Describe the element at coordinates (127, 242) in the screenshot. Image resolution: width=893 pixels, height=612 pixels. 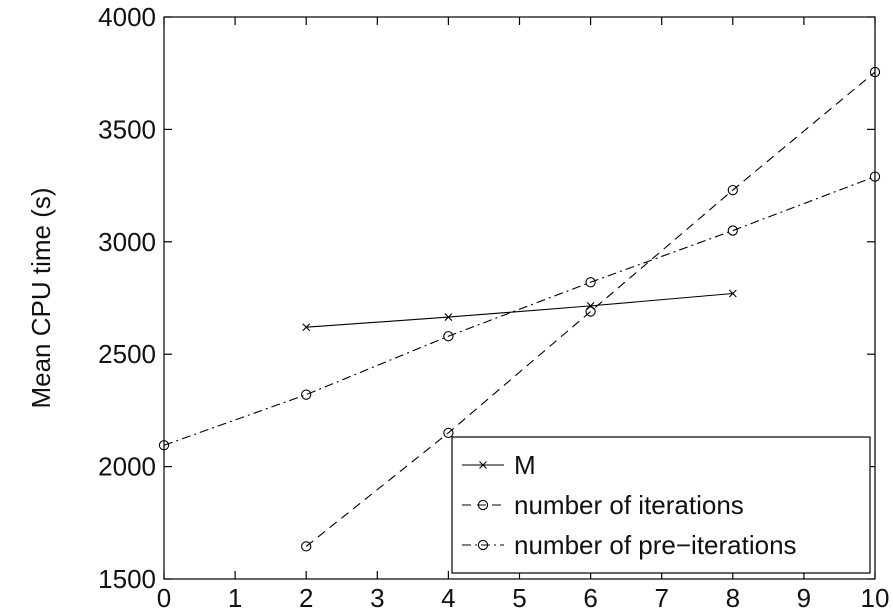
I see `y-tick-label: 3000` at that location.